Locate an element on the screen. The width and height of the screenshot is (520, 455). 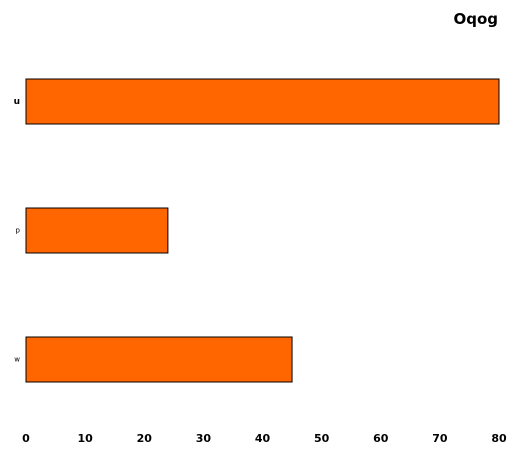
bar-p is located at coordinates (97, 230).